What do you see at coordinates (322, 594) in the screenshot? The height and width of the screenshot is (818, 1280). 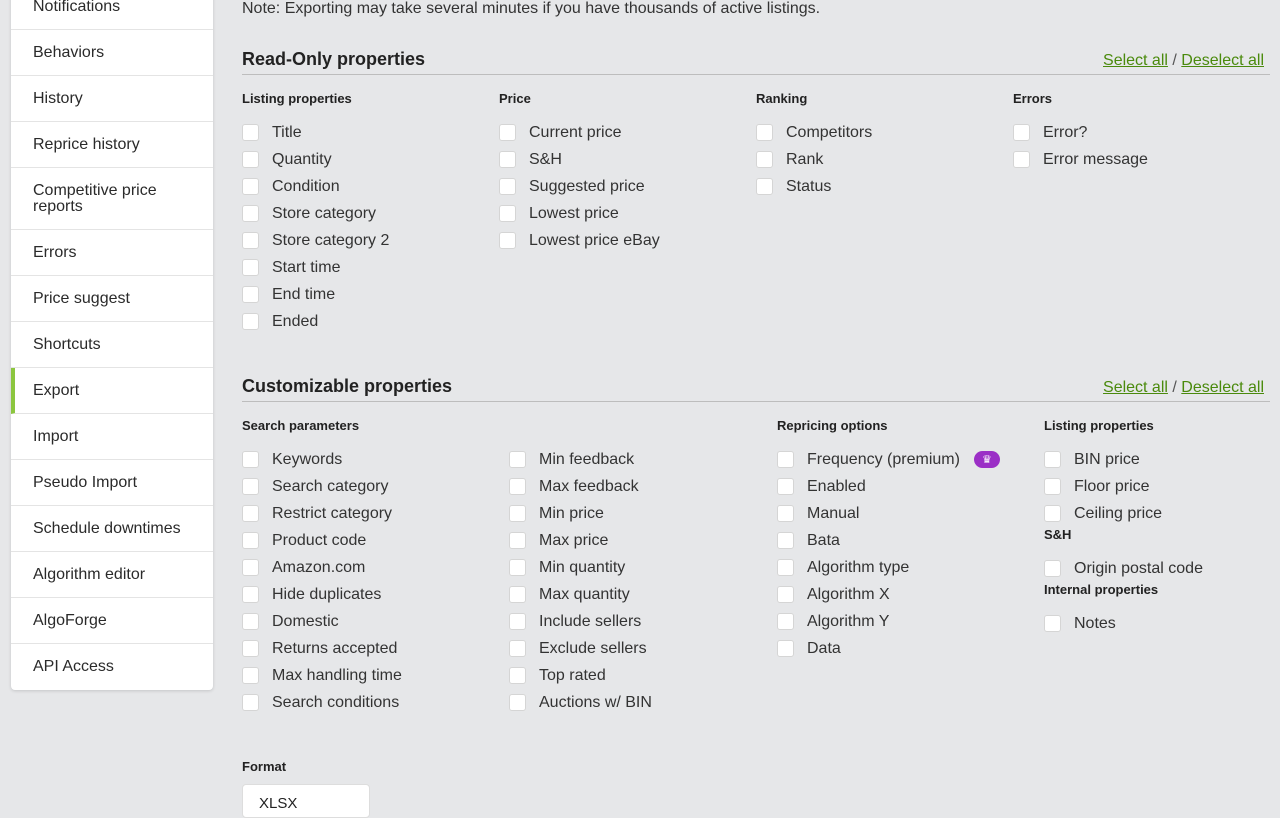 I see `checkbox-row: Hide duplicates` at bounding box center [322, 594].